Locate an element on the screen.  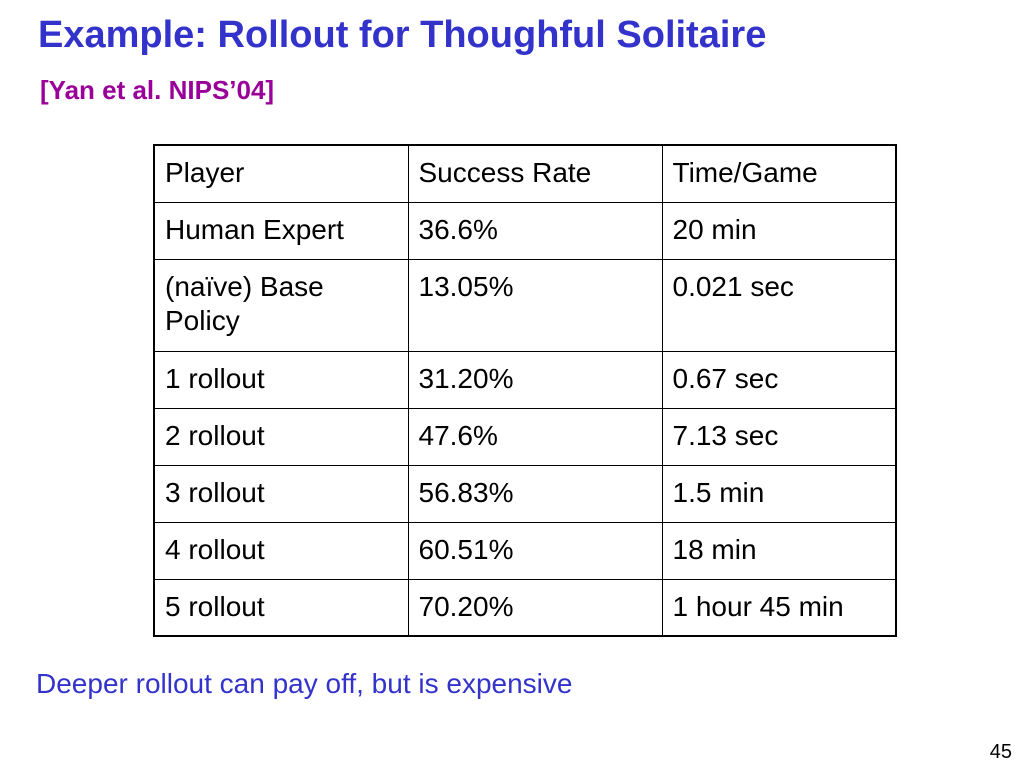
table-row: 3 rollout 56.83% 1.5 min is located at coordinates (525, 493).